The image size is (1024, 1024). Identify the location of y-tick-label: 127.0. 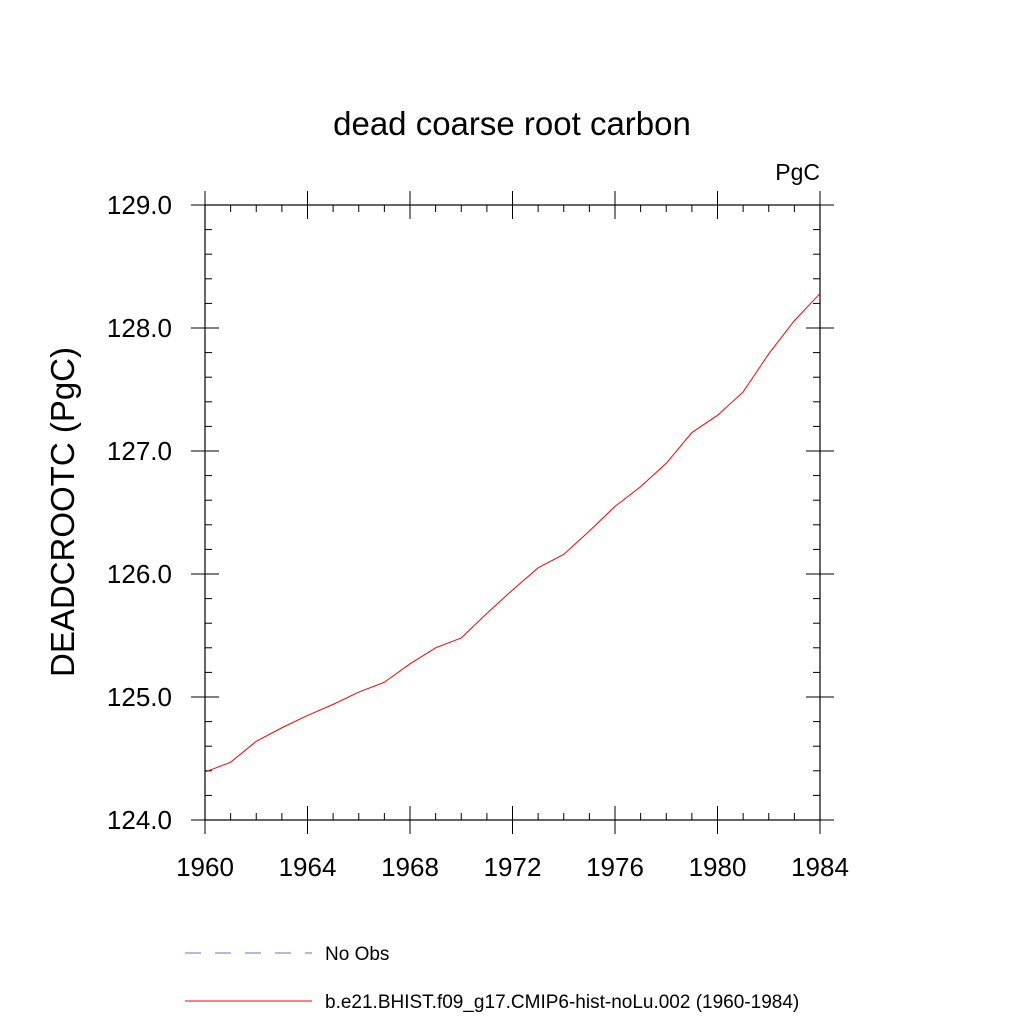
(139, 451).